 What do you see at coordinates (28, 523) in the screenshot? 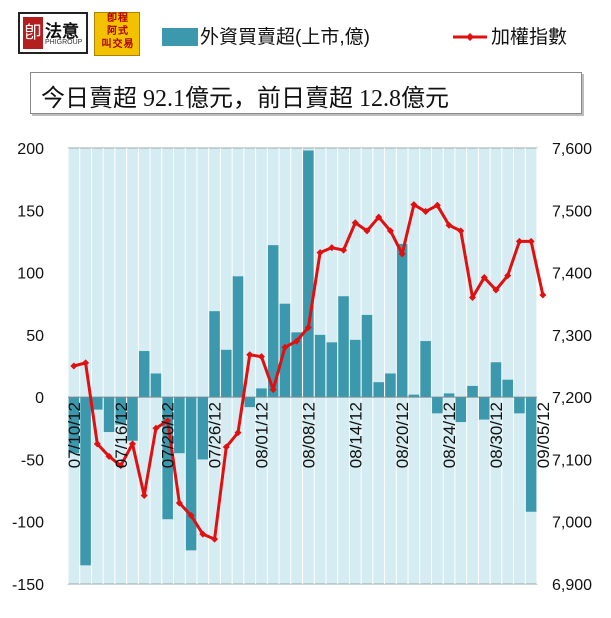
I see `left-axis-tick-label: -100` at bounding box center [28, 523].